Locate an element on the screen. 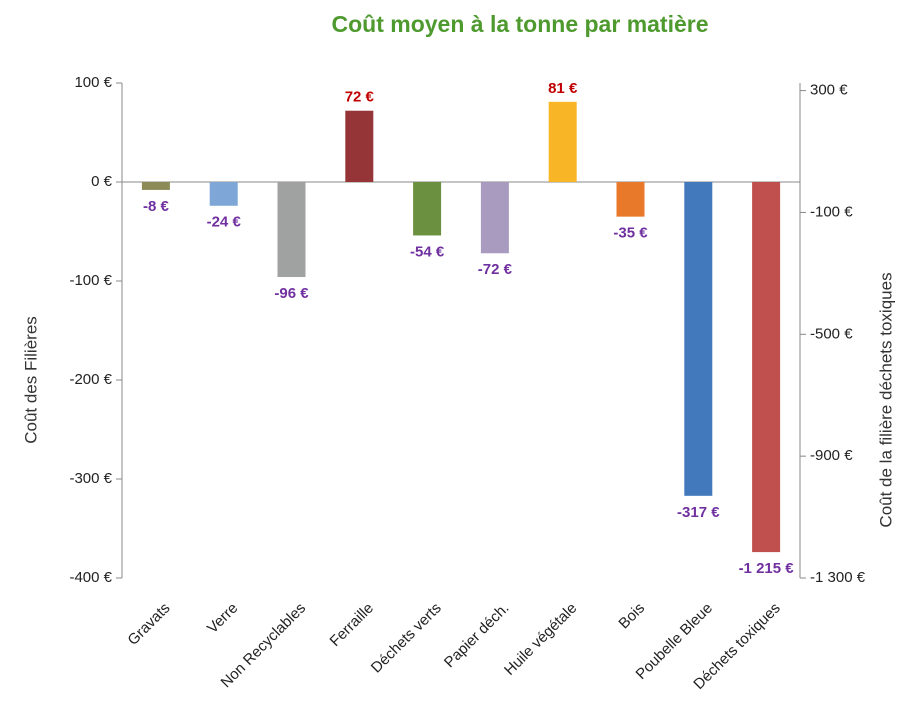 This screenshot has width=906, height=718. y-tick-label: -200 € is located at coordinates (90, 379).